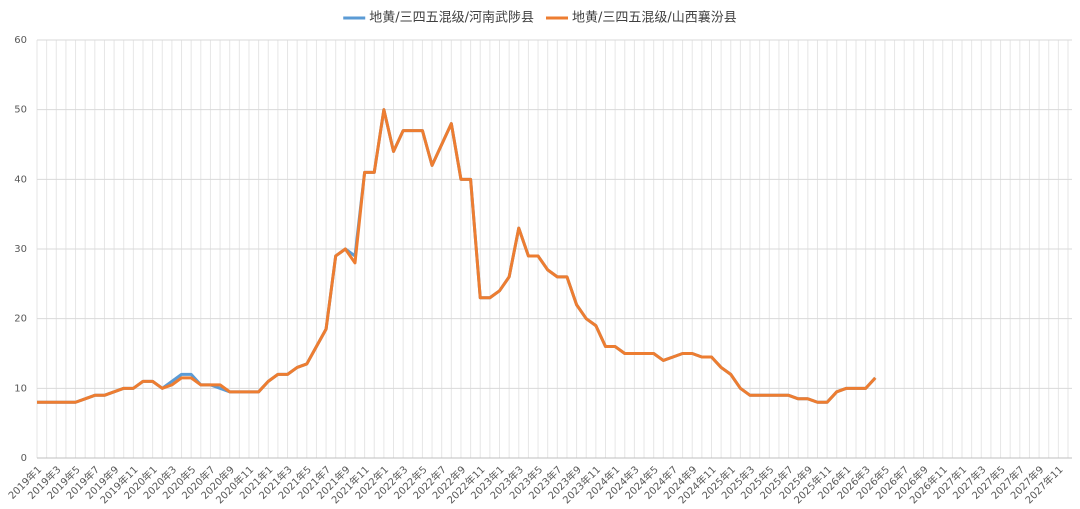 The width and height of the screenshot is (1080, 509). What do you see at coordinates (20, 110) in the screenshot?
I see `y-tick-label: 50` at bounding box center [20, 110].